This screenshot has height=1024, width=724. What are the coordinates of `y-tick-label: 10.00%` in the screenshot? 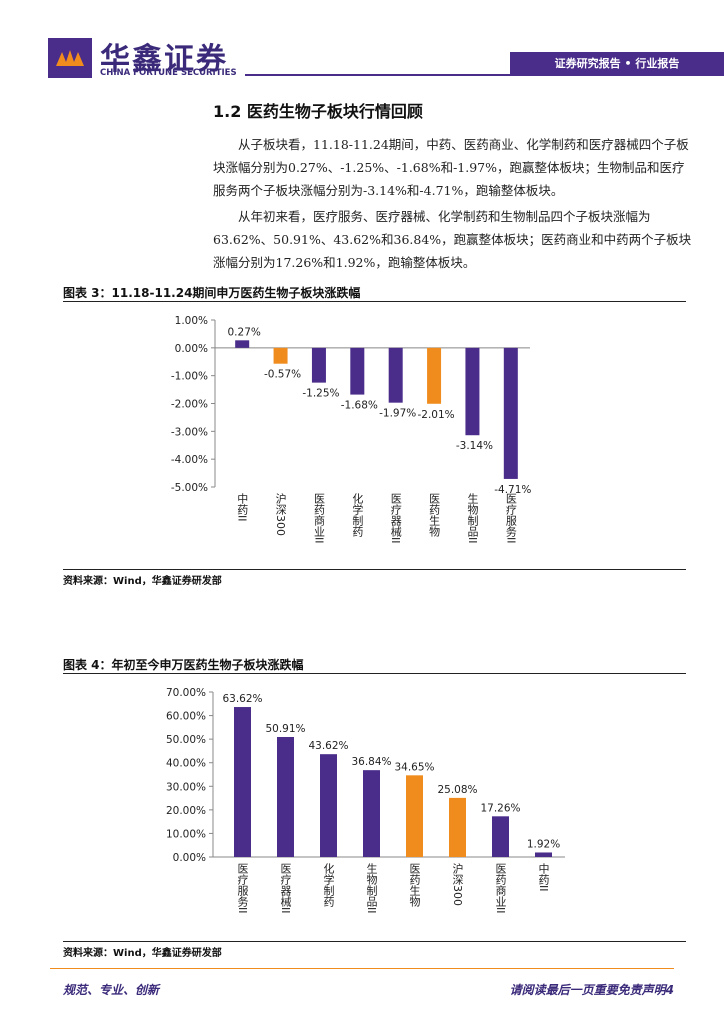 It's located at (186, 834).